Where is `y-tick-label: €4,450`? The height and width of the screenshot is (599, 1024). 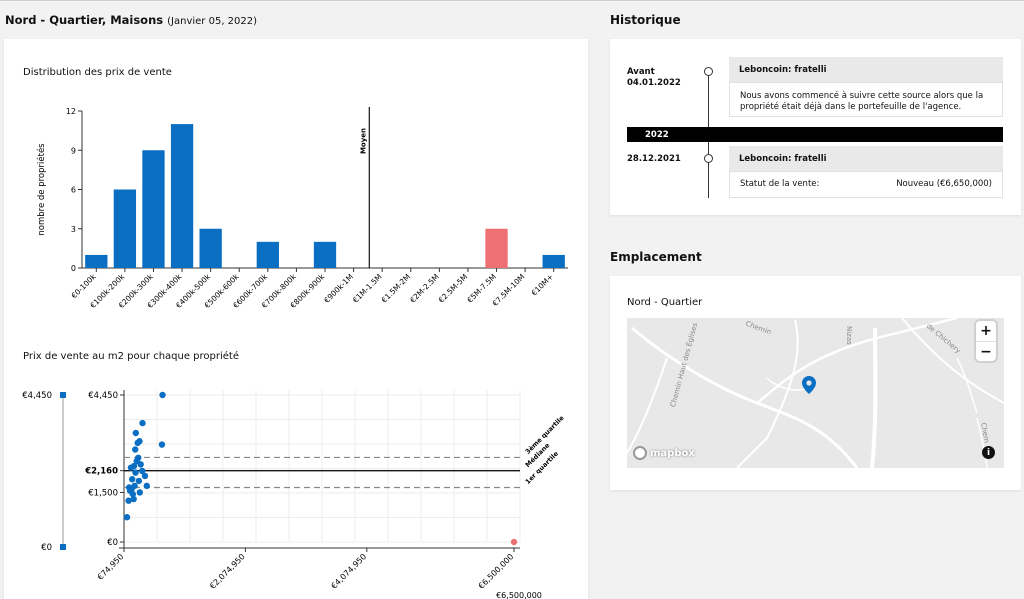
y-tick-label: €4,450 is located at coordinates (103, 396).